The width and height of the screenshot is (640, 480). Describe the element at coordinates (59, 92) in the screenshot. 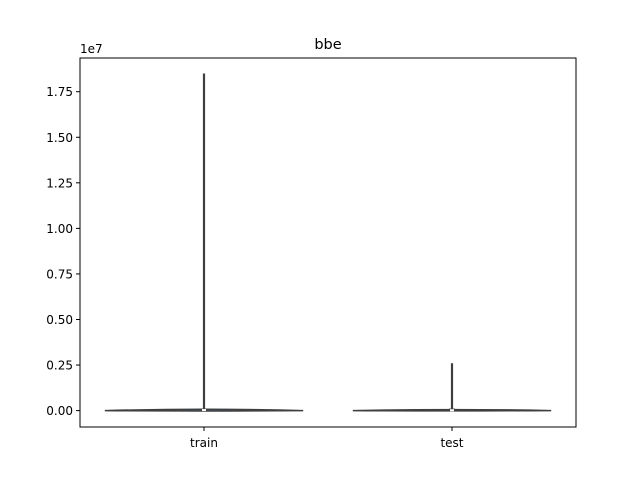

I see `y-tick-label: 1.75` at that location.